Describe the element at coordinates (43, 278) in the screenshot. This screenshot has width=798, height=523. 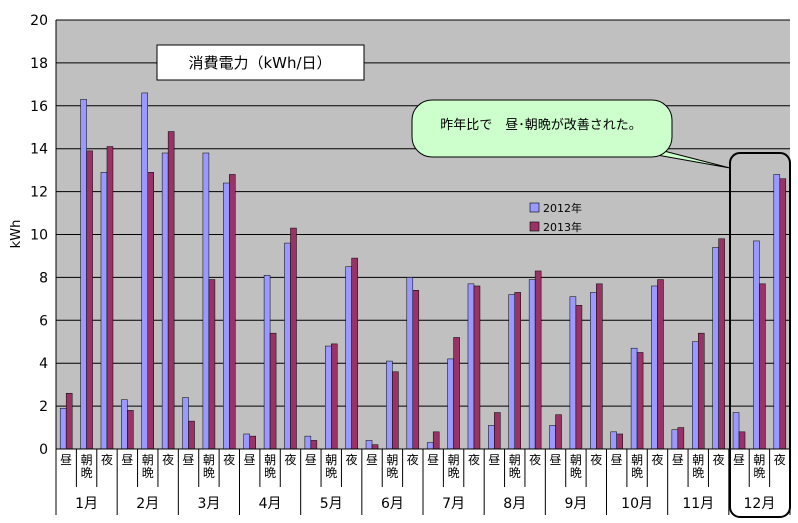
I see `y-tick-label: 8` at that location.